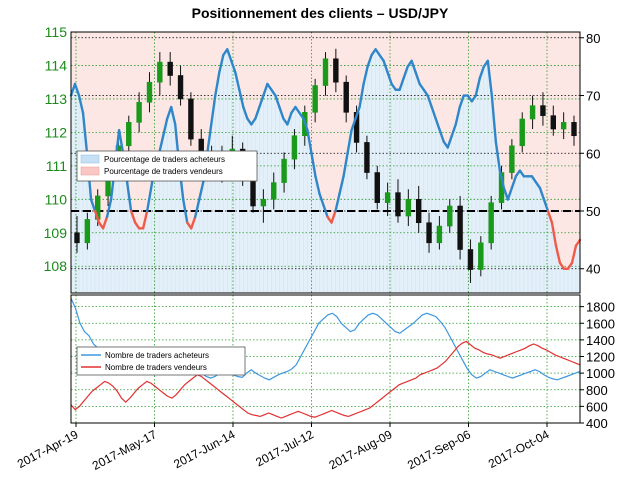 The height and width of the screenshot is (478, 624). I want to click on x-tick-label: 2017-Sep-06, so click(439, 449).